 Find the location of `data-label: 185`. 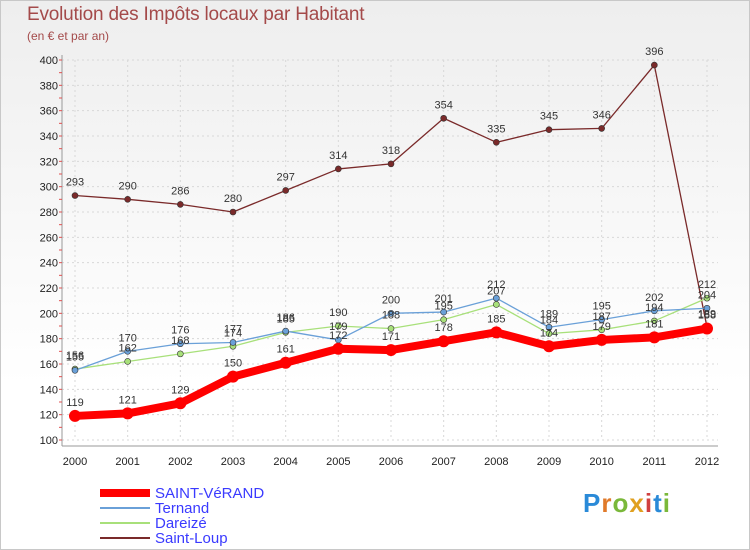

data-label: 185 is located at coordinates (285, 319).